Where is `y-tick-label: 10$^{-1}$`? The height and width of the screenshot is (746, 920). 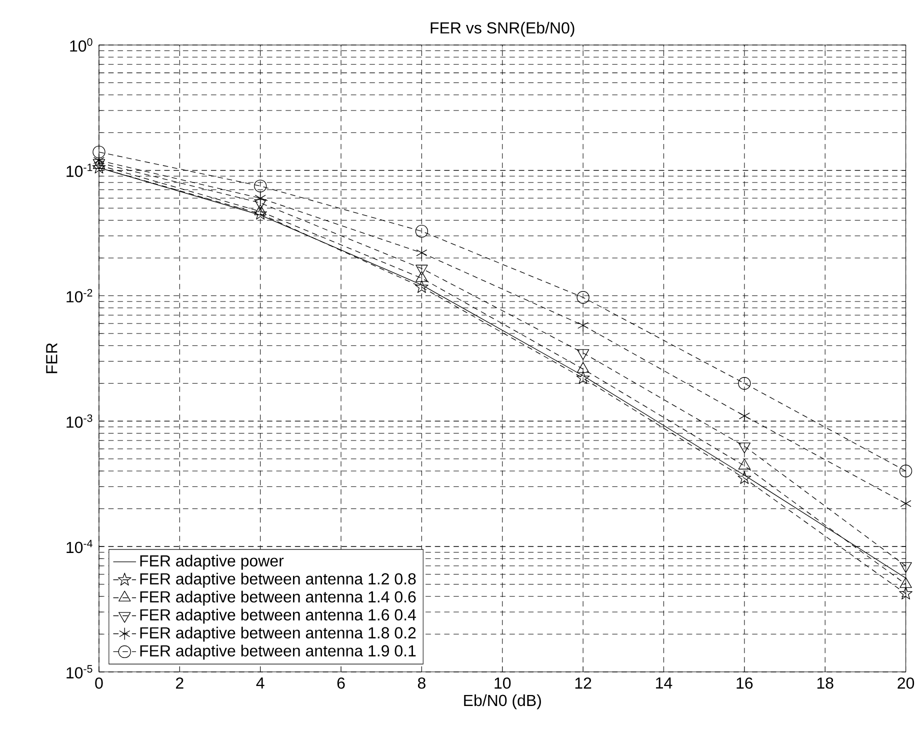 y-tick-label: 10$^{-1}$ is located at coordinates (79, 171).